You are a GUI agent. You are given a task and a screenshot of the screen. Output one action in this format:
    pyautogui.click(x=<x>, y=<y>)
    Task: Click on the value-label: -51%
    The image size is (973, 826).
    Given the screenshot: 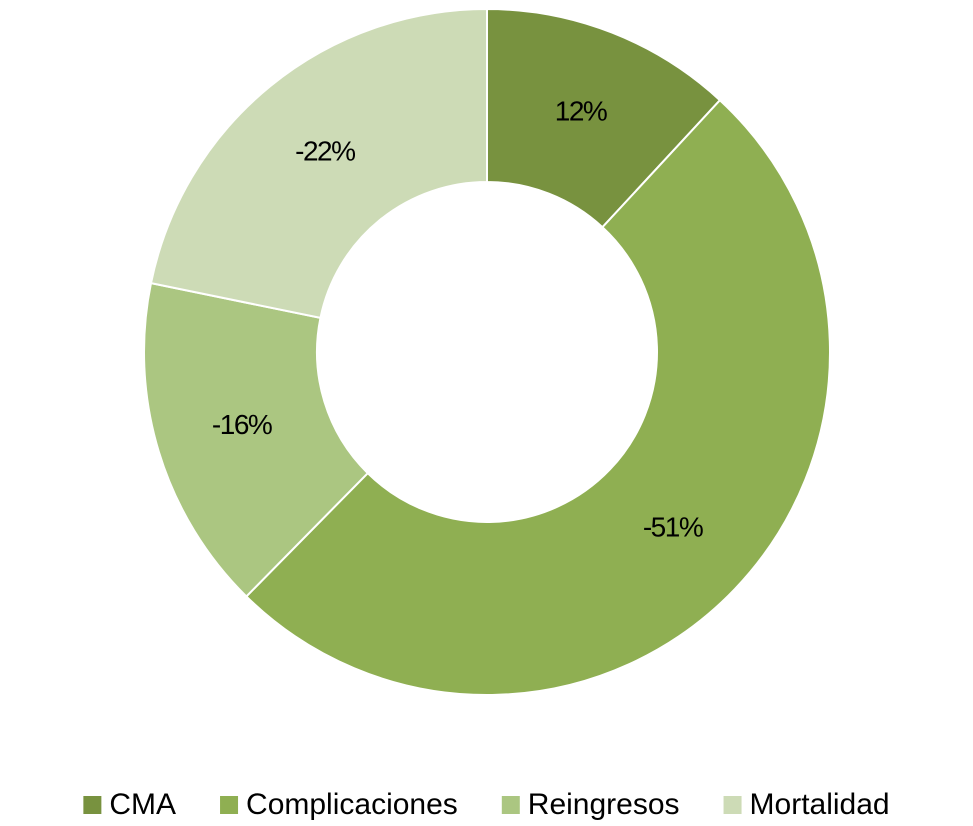 What is the action you would take?
    pyautogui.click(x=673, y=526)
    